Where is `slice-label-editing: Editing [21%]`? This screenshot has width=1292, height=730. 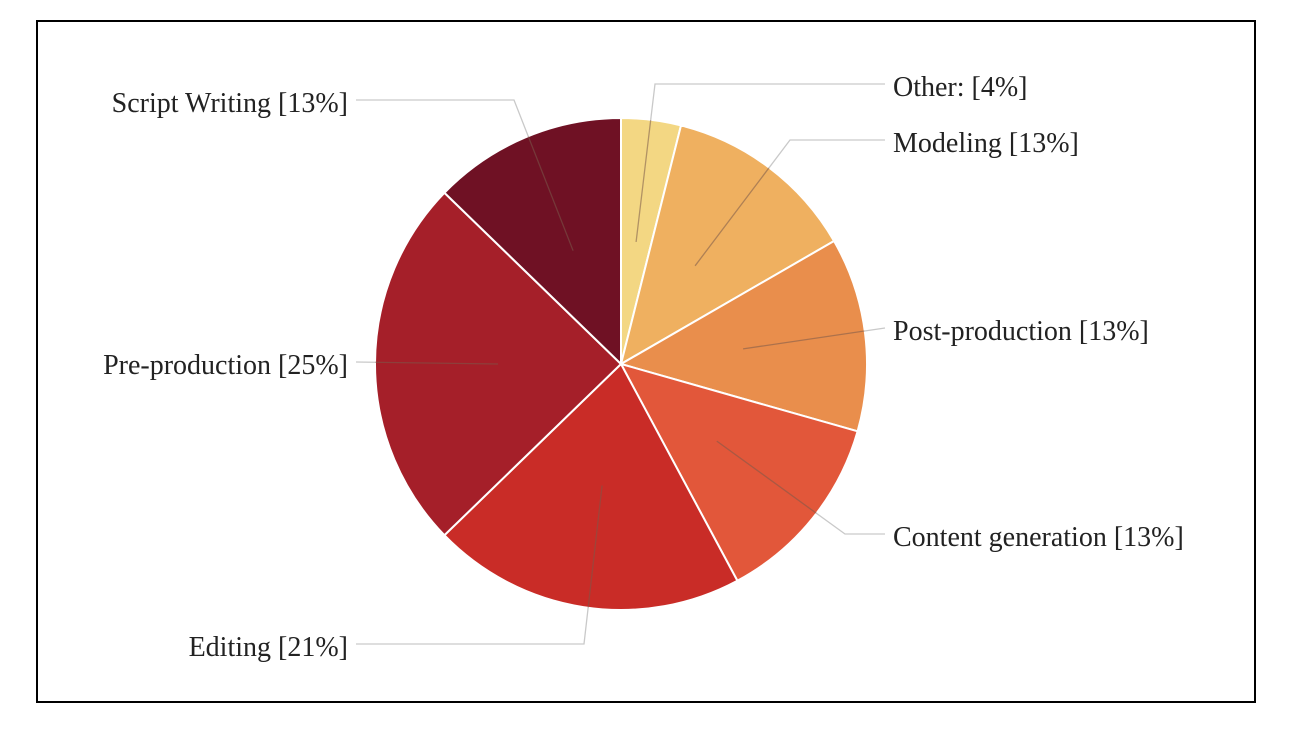
slice-label-editing: Editing [21%] is located at coordinates (268, 647).